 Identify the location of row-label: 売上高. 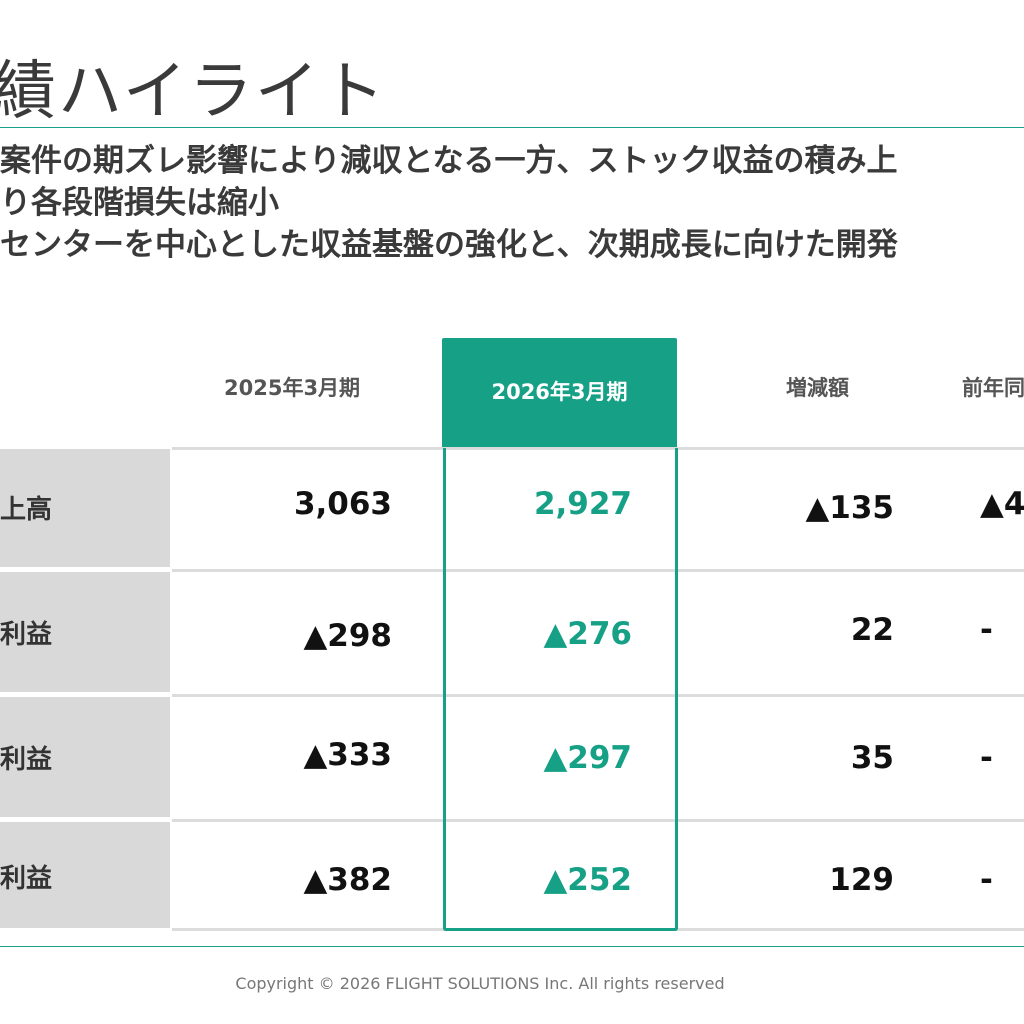
(26, 510).